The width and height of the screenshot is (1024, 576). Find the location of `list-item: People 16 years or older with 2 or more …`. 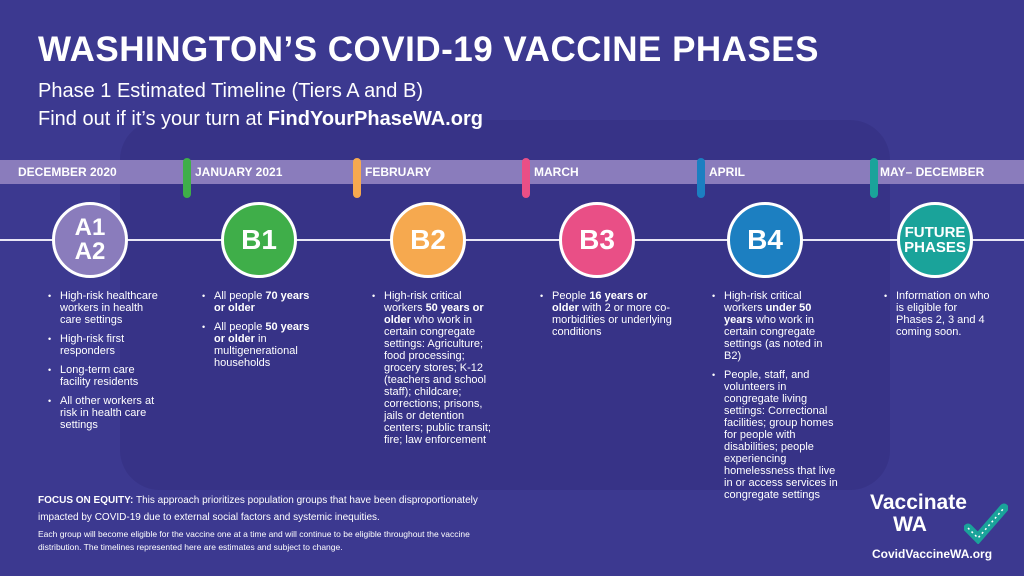

list-item: People 16 years or older with 2 or more … is located at coordinates (607, 314).